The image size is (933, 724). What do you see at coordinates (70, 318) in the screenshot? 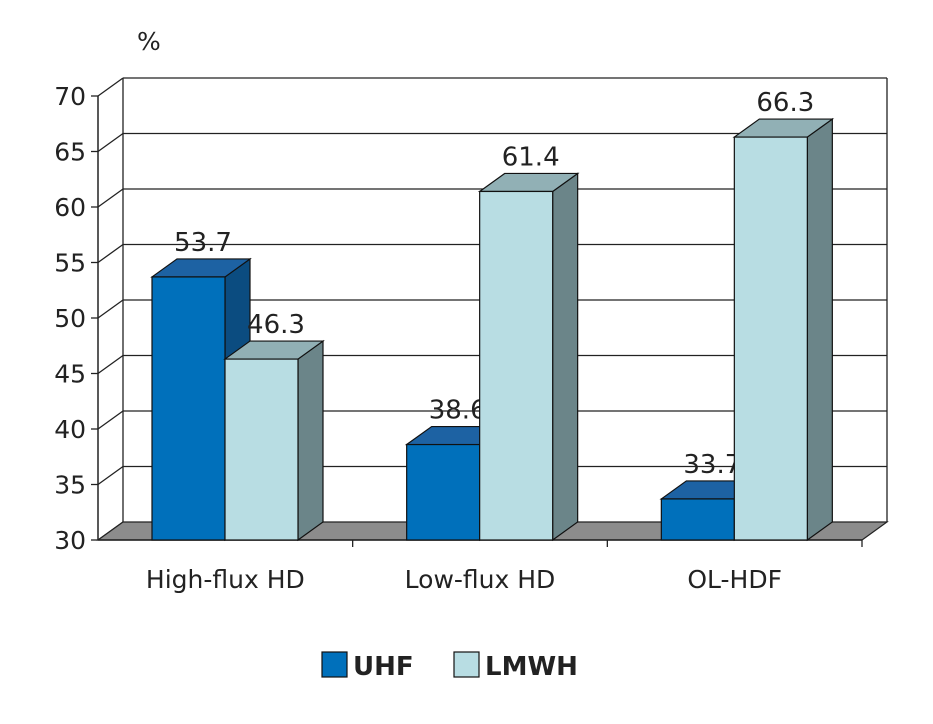
I see `y-tick-label: 50` at bounding box center [70, 318].